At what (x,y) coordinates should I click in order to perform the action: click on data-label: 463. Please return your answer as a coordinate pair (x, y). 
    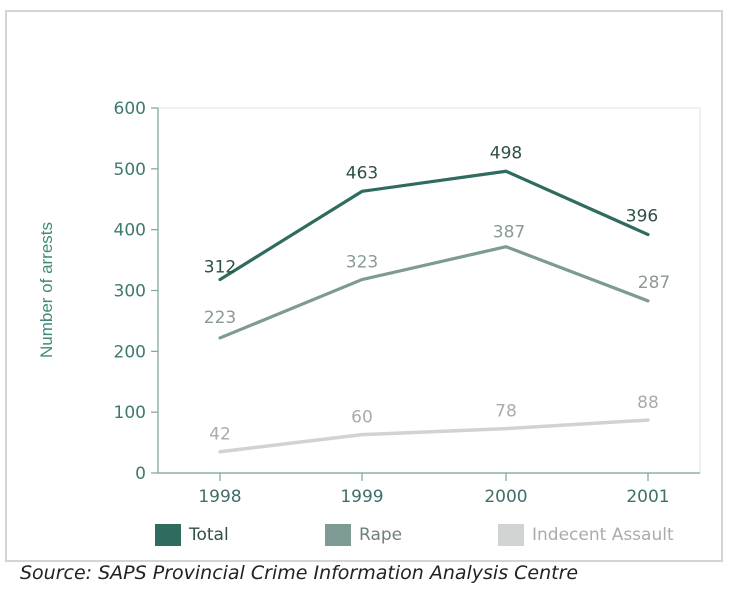
    Looking at the image, I should click on (362, 173).